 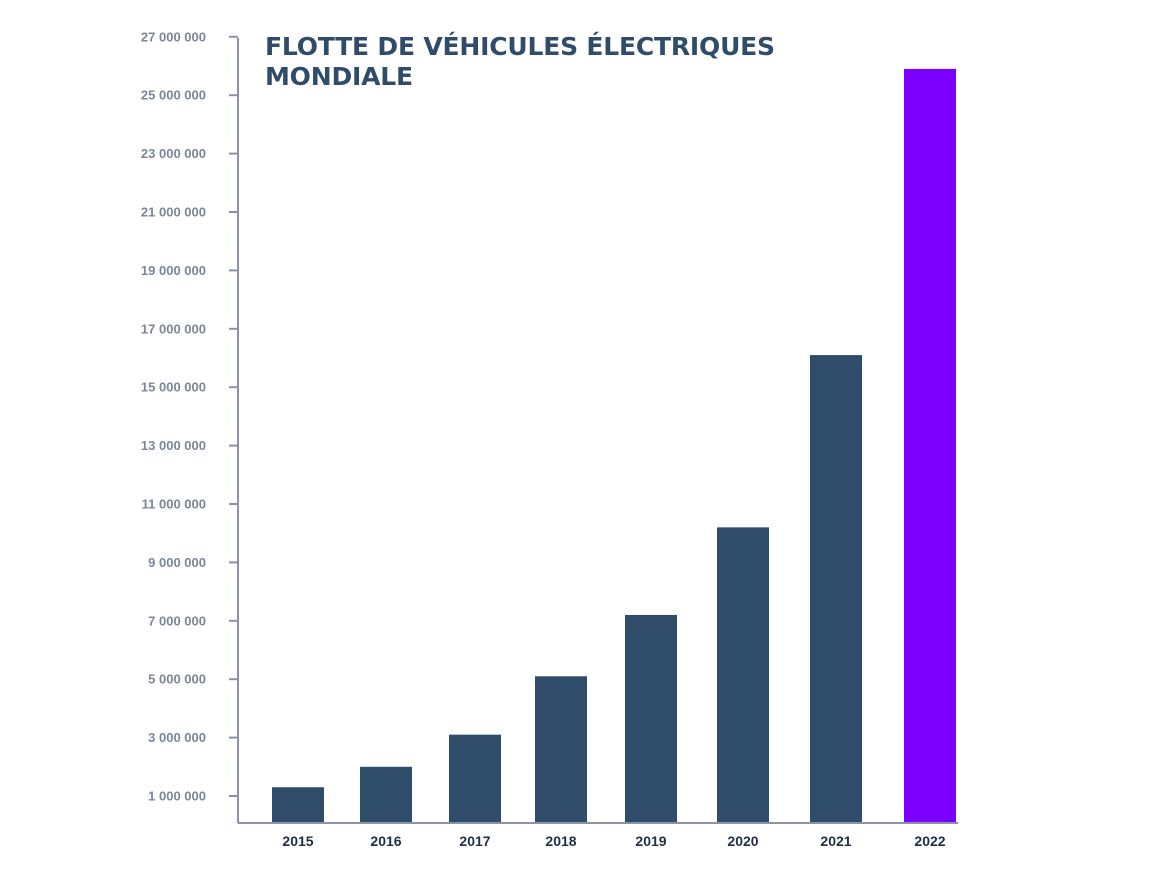 What do you see at coordinates (298, 805) in the screenshot?
I see `bar-2015` at bounding box center [298, 805].